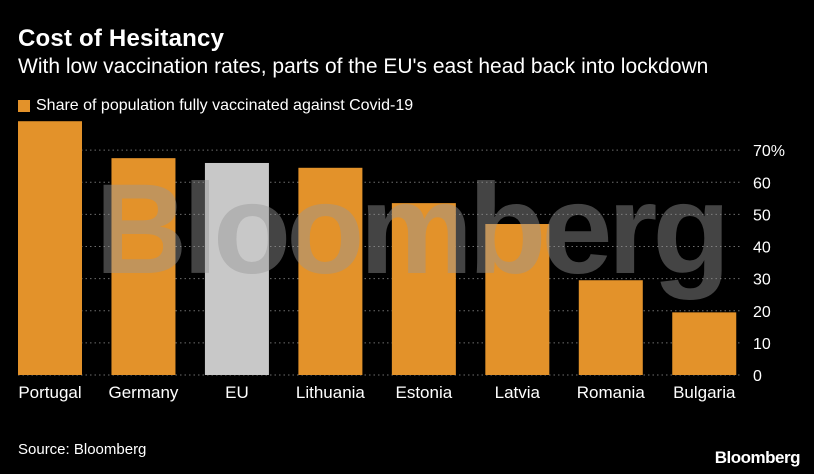 The width and height of the screenshot is (814, 474). Describe the element at coordinates (762, 312) in the screenshot. I see `y-tick-label: 20` at that location.